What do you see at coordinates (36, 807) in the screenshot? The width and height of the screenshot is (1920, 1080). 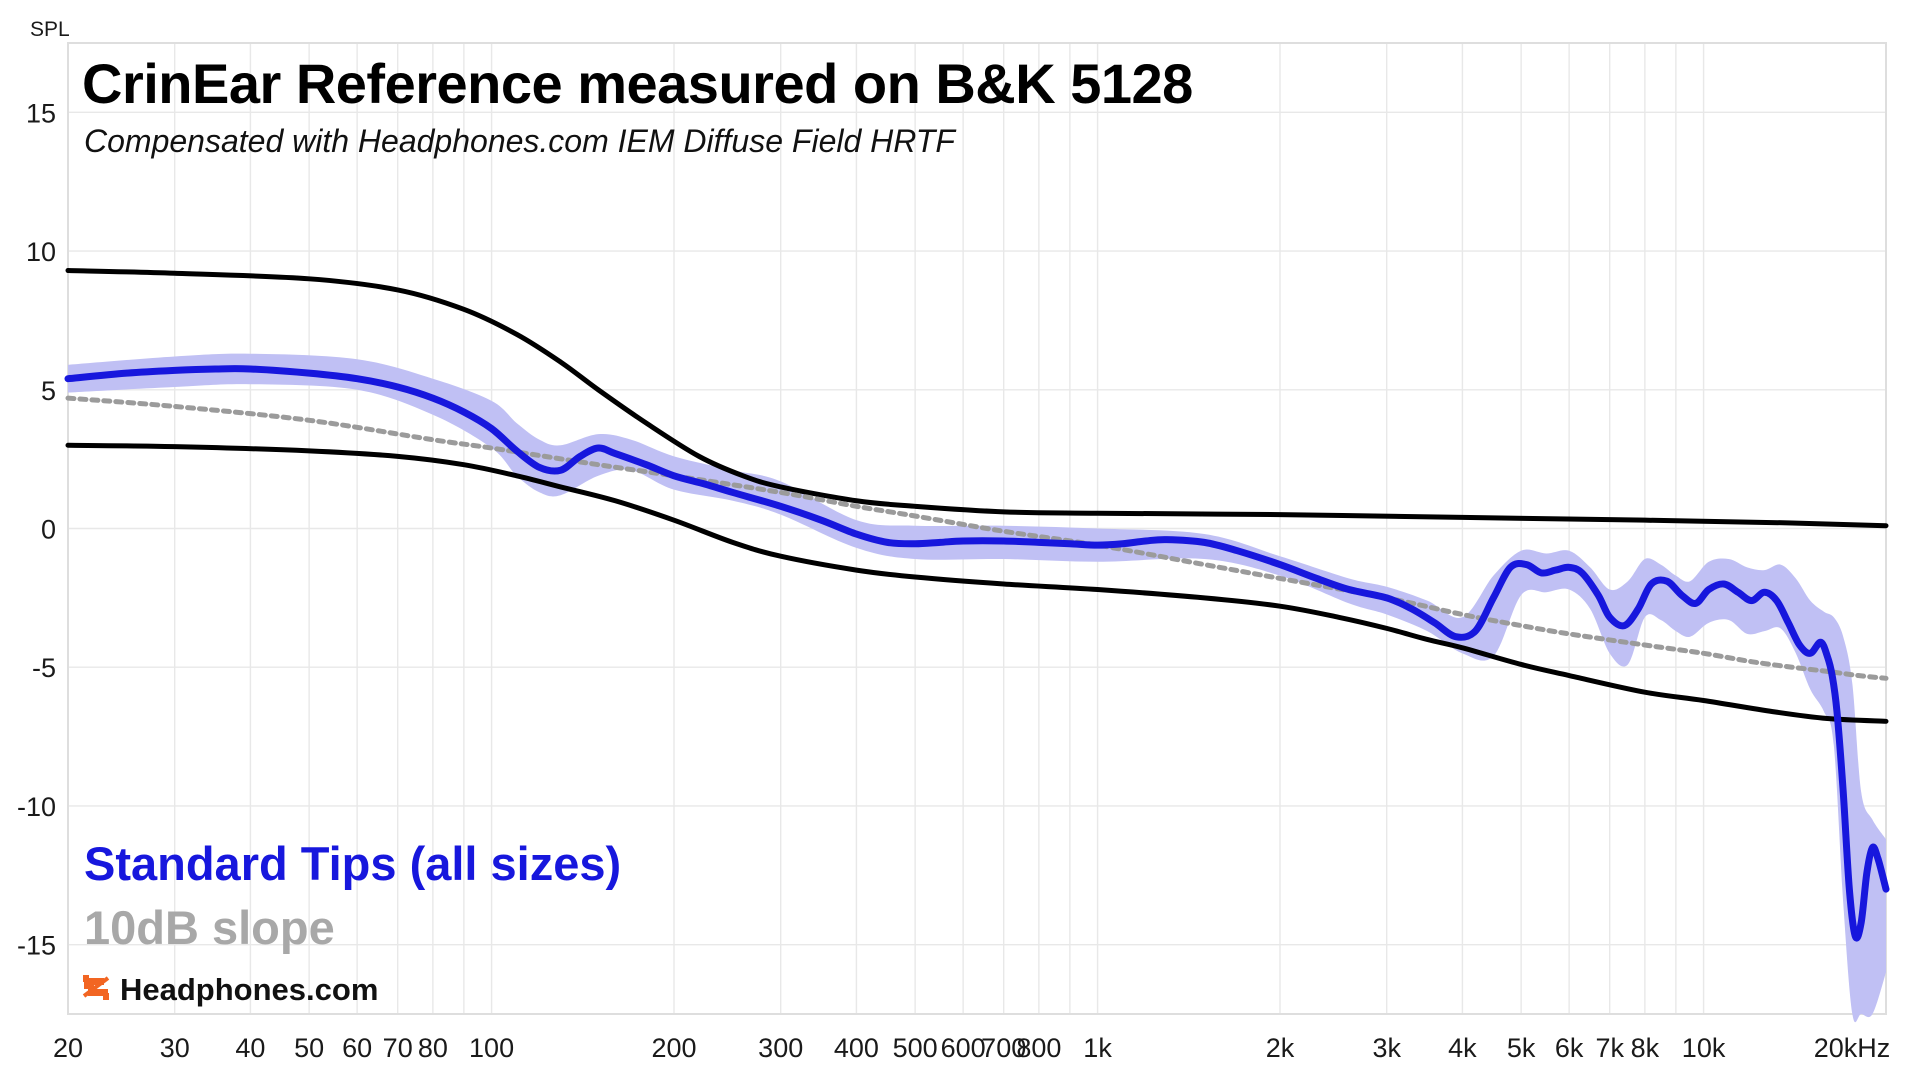 I see `y-tick-label: -10` at bounding box center [36, 807].